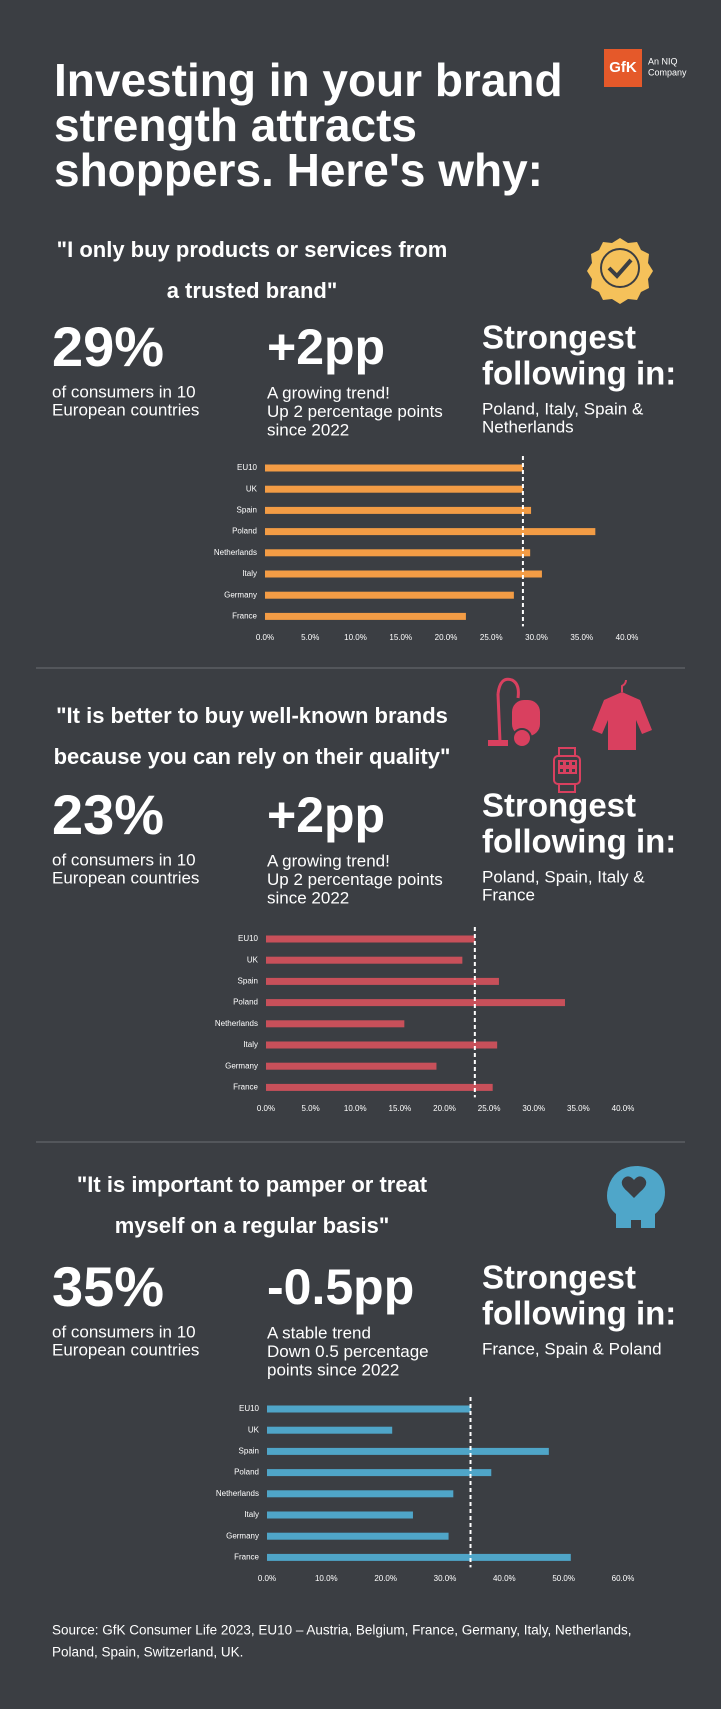 Image resolution: width=721 pixels, height=1709 pixels. What do you see at coordinates (319, 1332) in the screenshot?
I see `trend-text: A stable trend` at bounding box center [319, 1332].